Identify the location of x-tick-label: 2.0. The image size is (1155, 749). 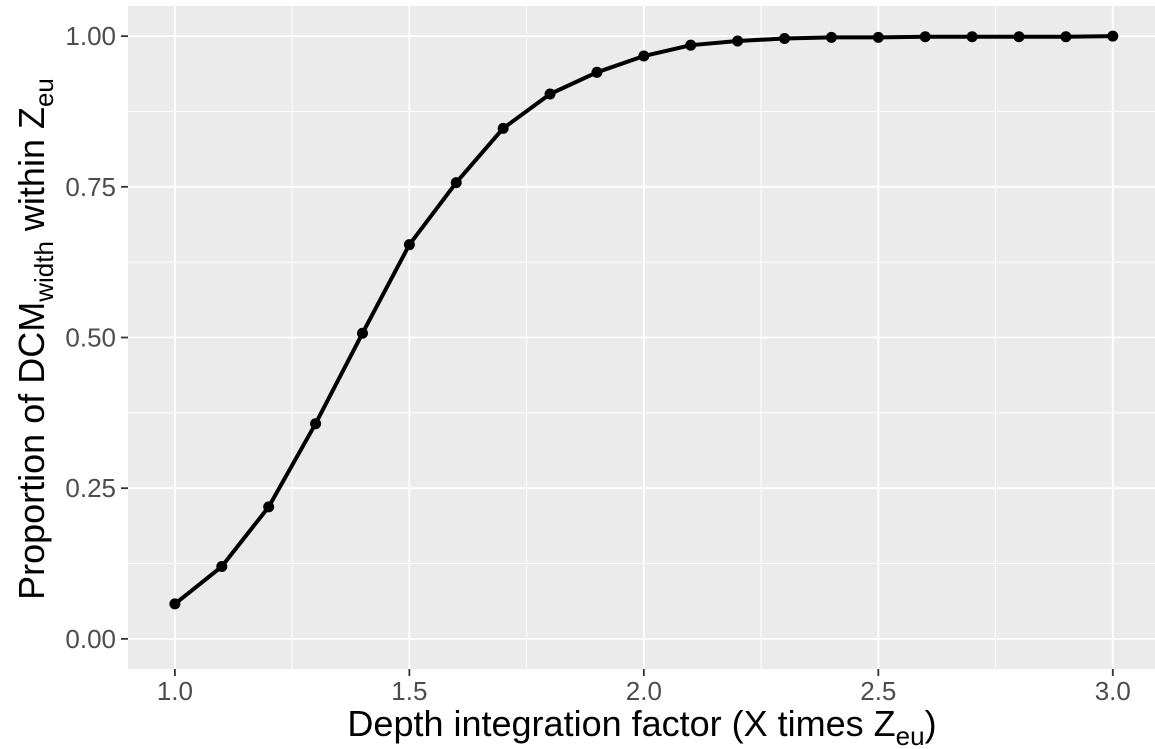
(644, 691).